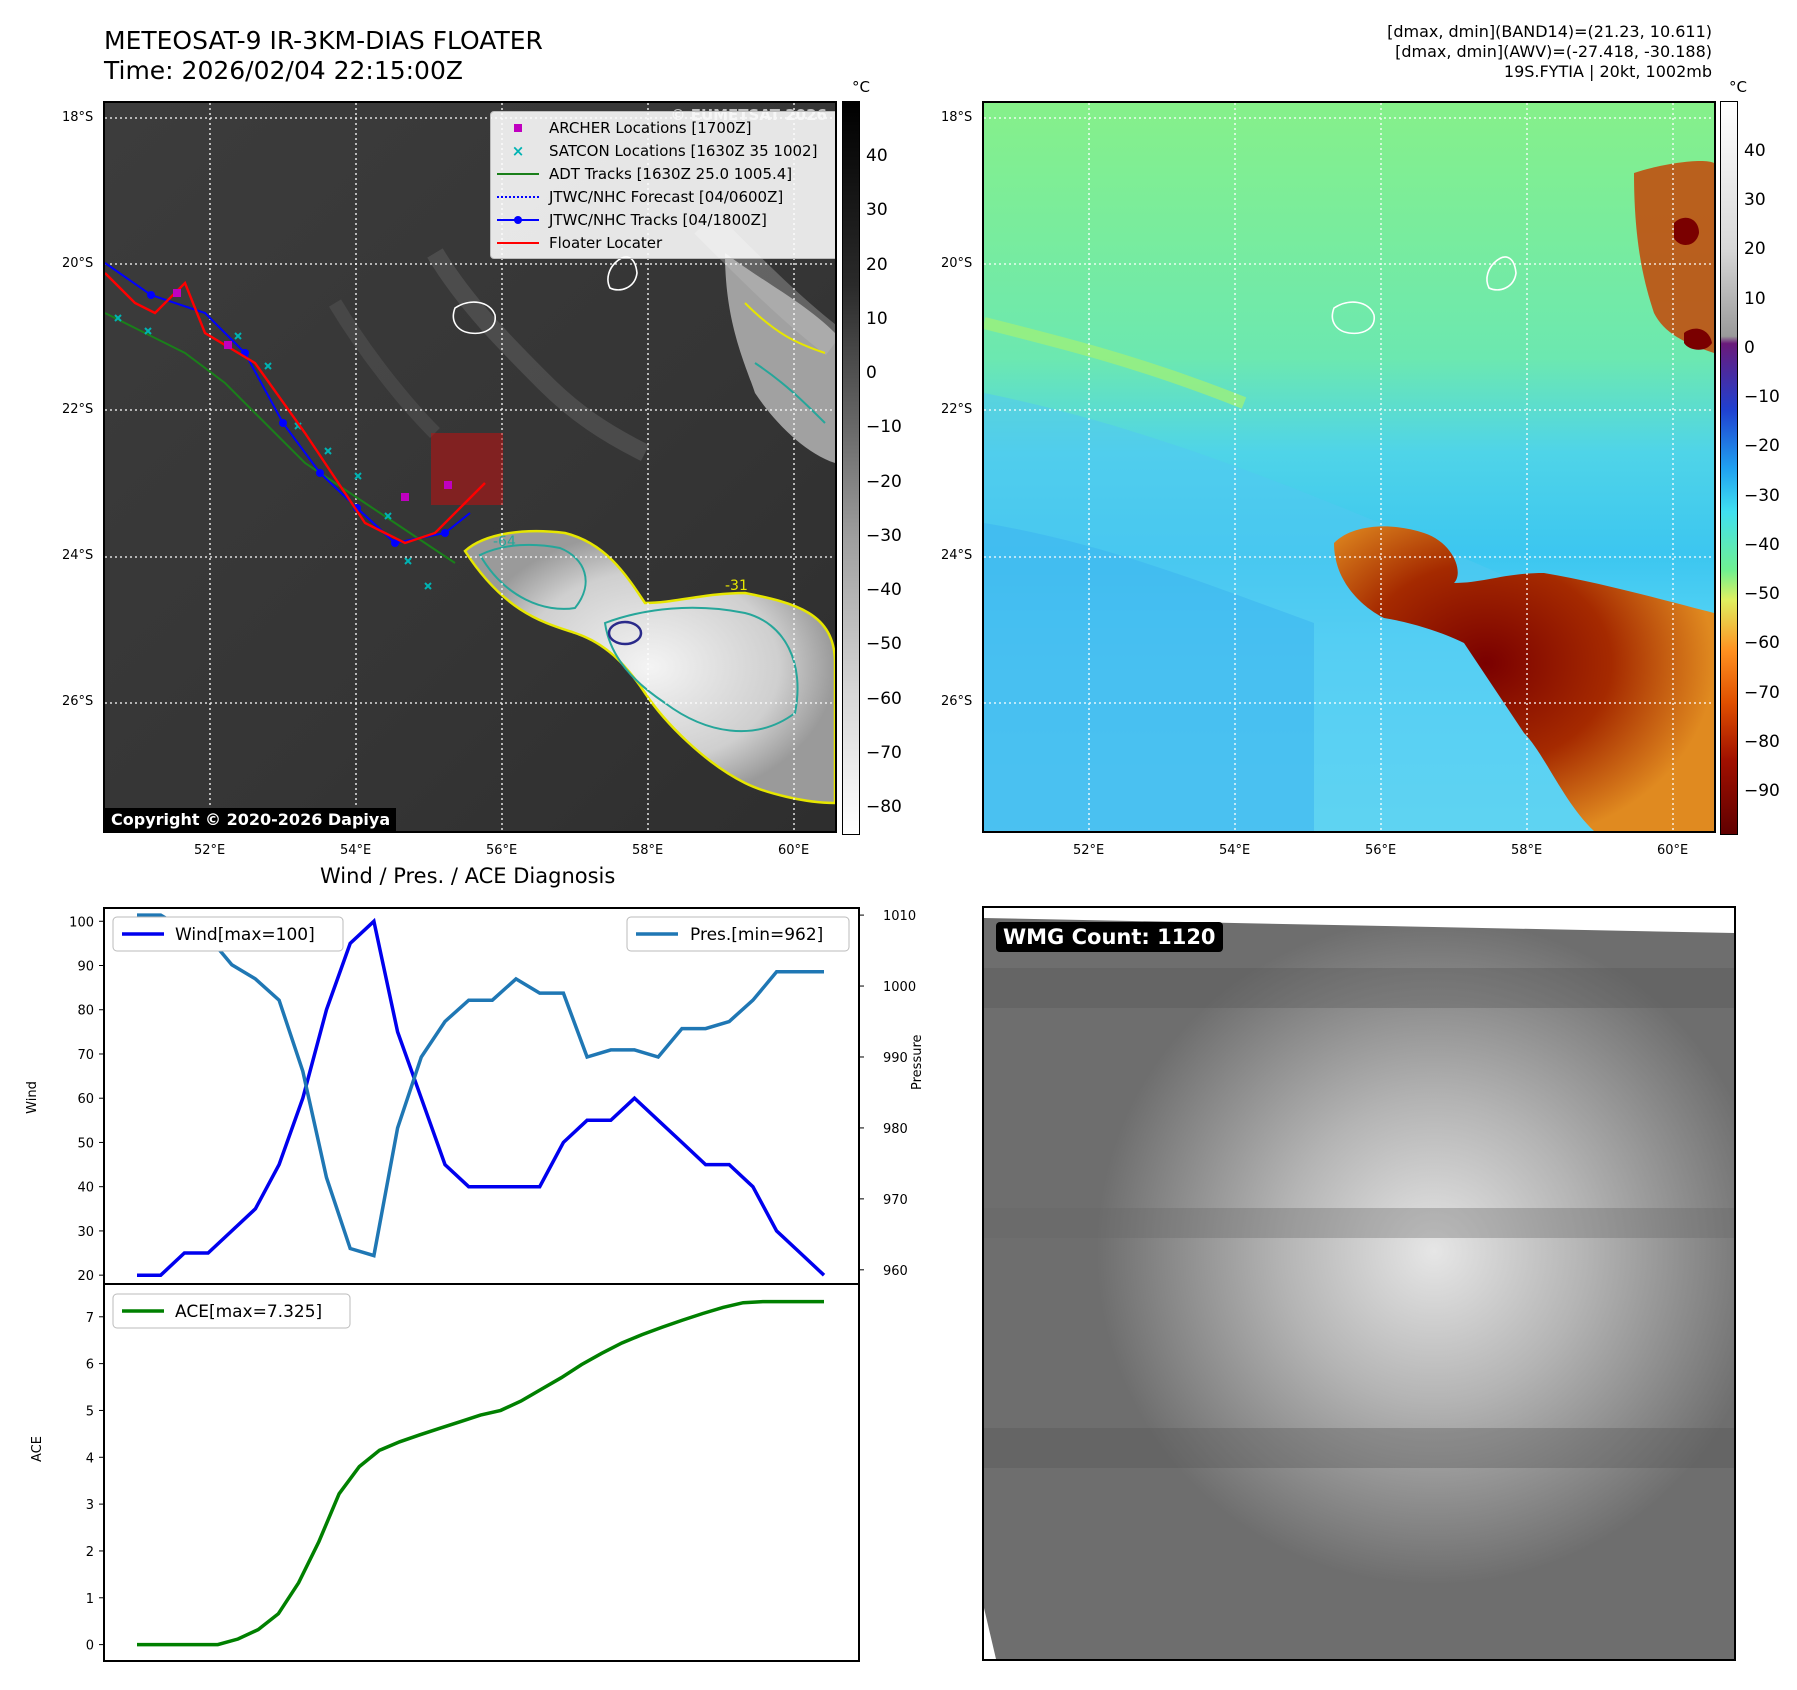 The height and width of the screenshot is (1690, 1797). I want to click on wv-colorbar-tick-label: −40, so click(1762, 544).